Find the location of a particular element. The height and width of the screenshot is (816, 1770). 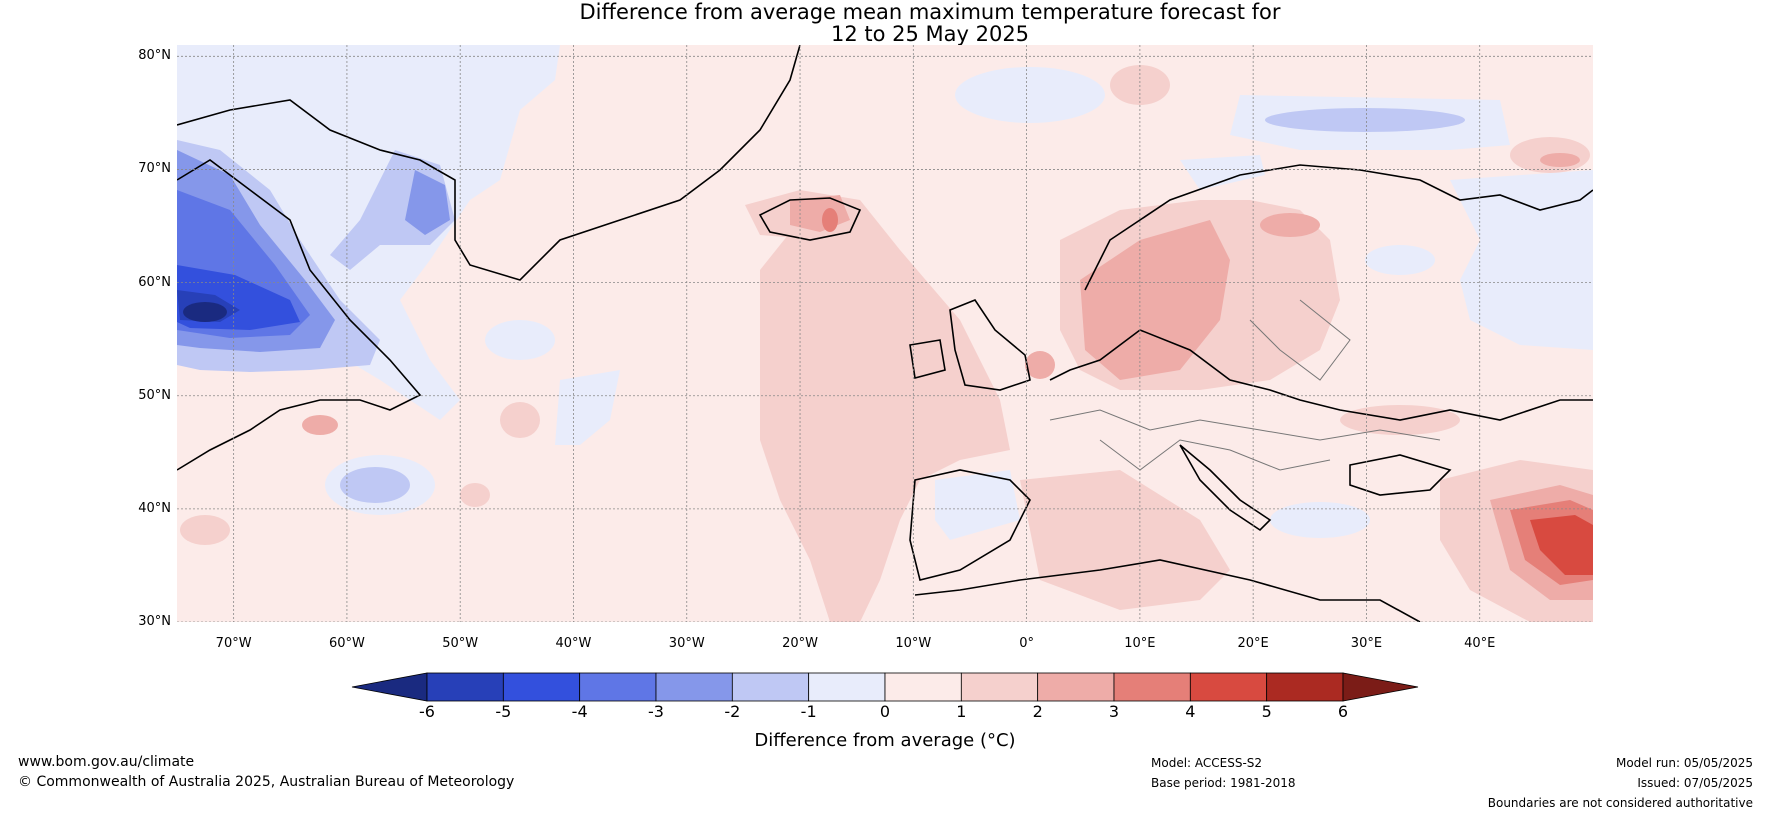

latitude-label: 50°N is located at coordinates (154, 395).